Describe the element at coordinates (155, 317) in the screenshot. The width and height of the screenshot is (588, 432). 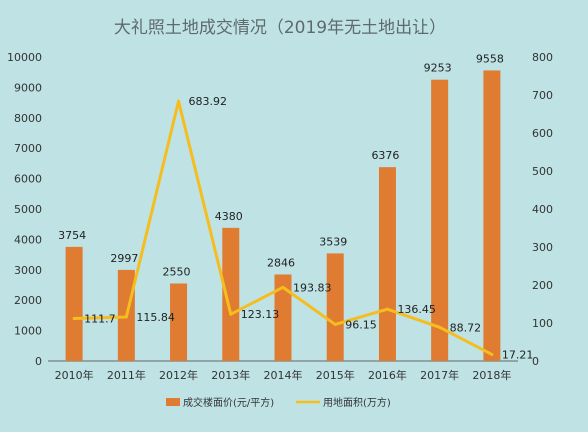
I see `line-data-label: 115.84` at that location.